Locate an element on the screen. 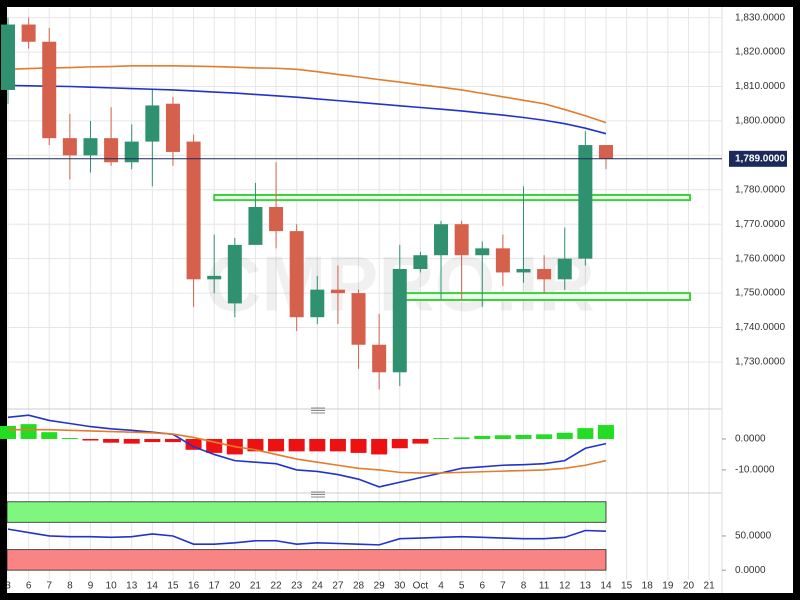 This screenshot has height=600, width=800. y-tick-label: 1,770.0000 is located at coordinates (760, 224).